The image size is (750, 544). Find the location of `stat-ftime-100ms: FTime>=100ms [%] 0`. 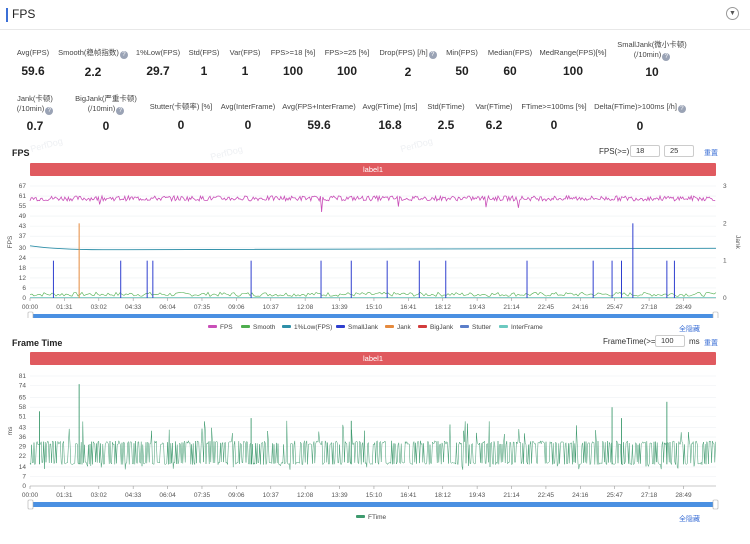

stat-ftime-100ms: FTime>=100ms [%] 0 is located at coordinates (554, 117).